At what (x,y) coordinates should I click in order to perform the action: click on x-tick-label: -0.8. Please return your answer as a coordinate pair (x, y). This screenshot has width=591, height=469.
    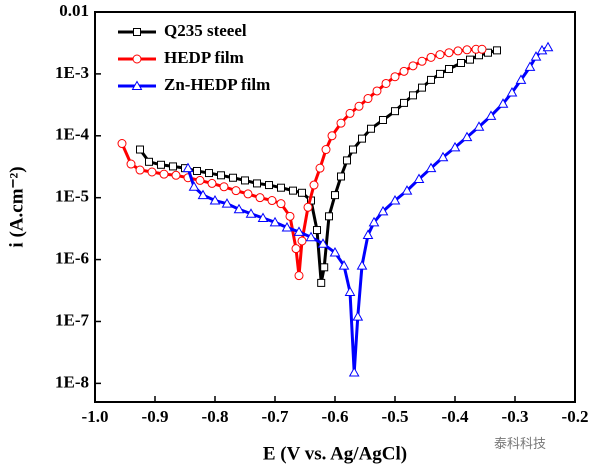
    Looking at the image, I should click on (215, 416).